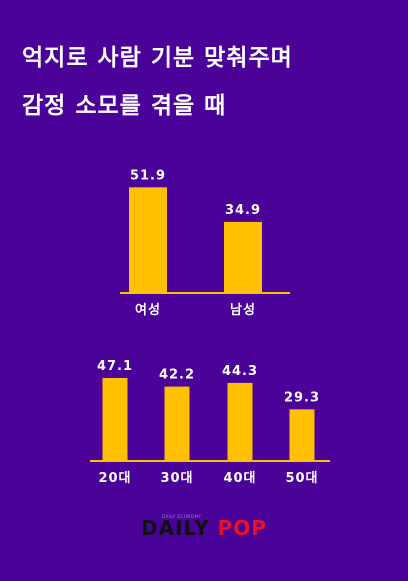 The image size is (408, 581). I want to click on age-category-label-2: 30대, so click(176, 478).